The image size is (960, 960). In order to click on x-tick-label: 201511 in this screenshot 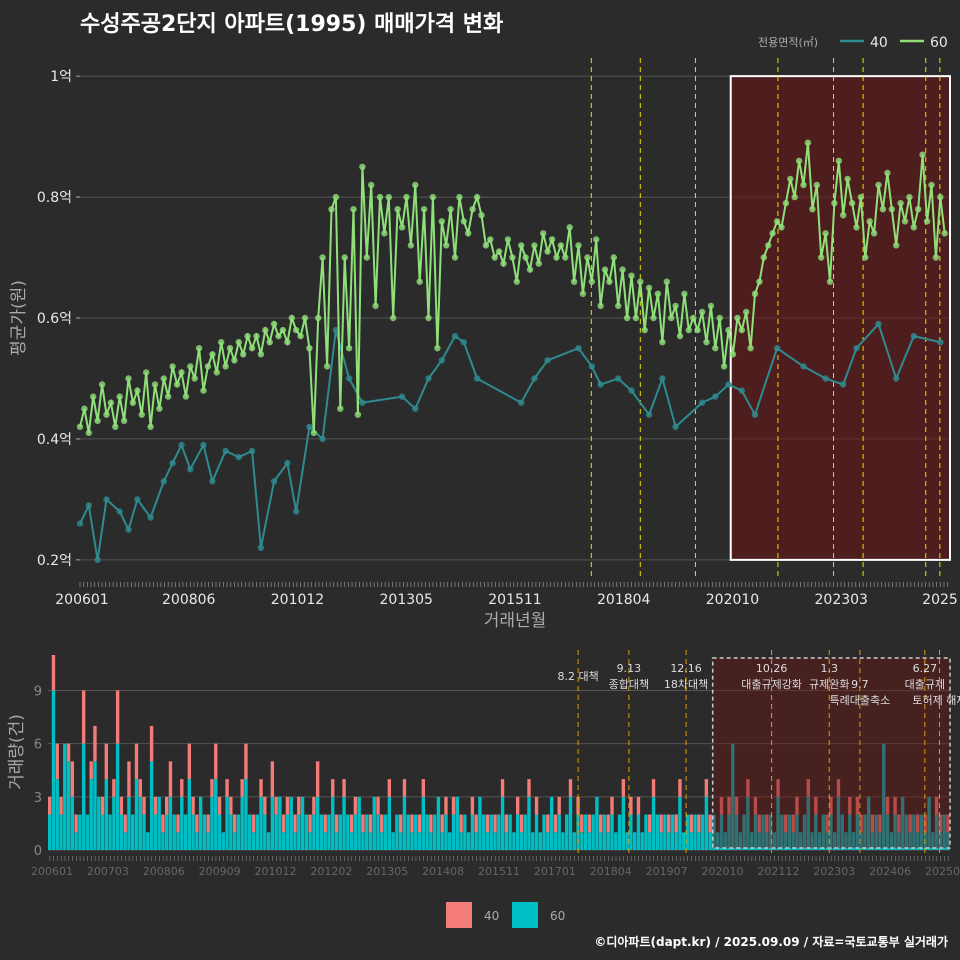, I will do `click(499, 871)`.